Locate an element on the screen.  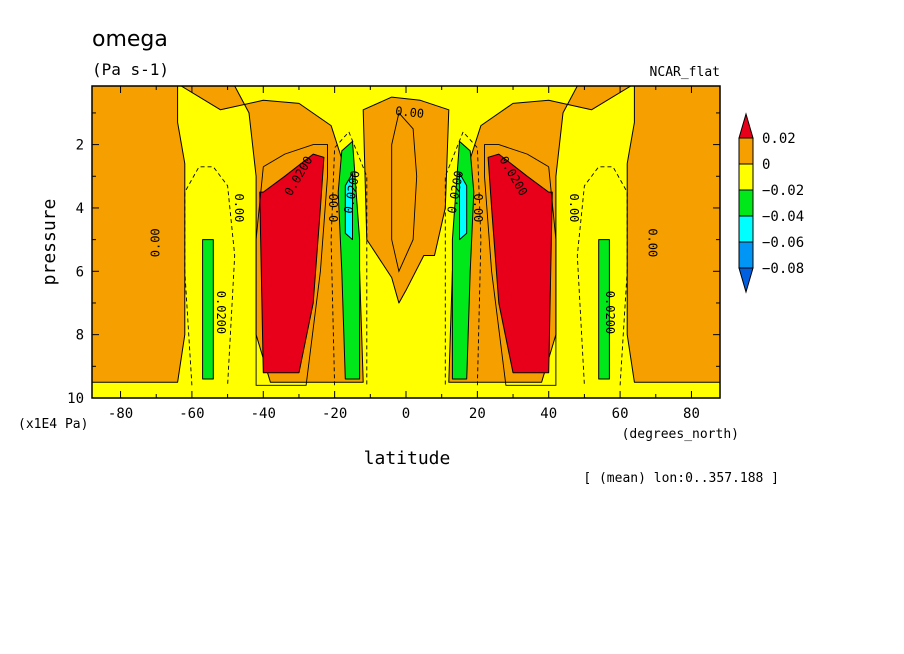
contour-label-0: 0.00 is located at coordinates (156, 242).